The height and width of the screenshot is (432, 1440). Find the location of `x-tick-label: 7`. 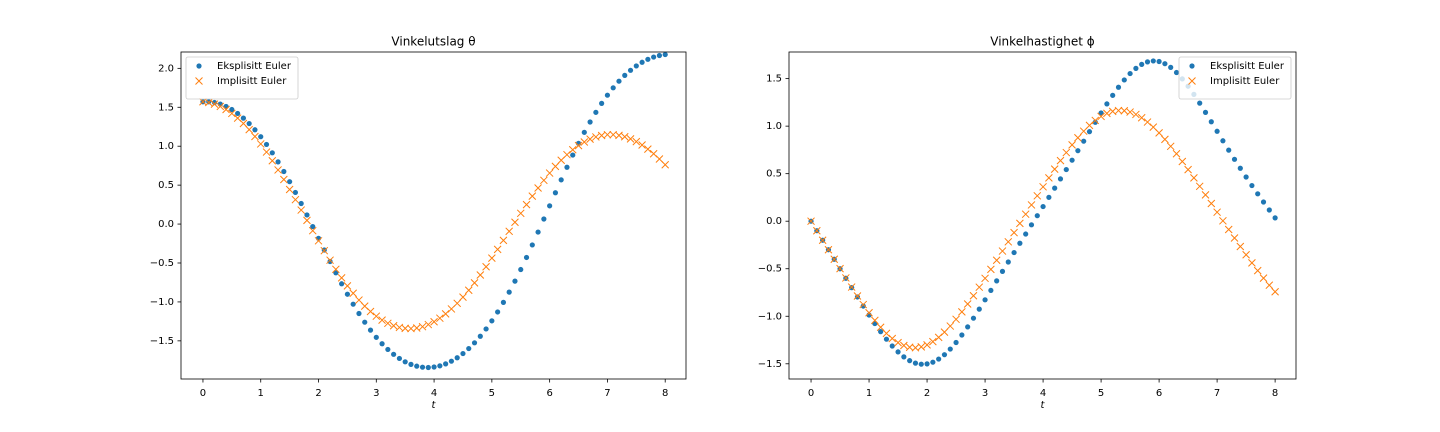

x-tick-label: 7 is located at coordinates (1217, 393).